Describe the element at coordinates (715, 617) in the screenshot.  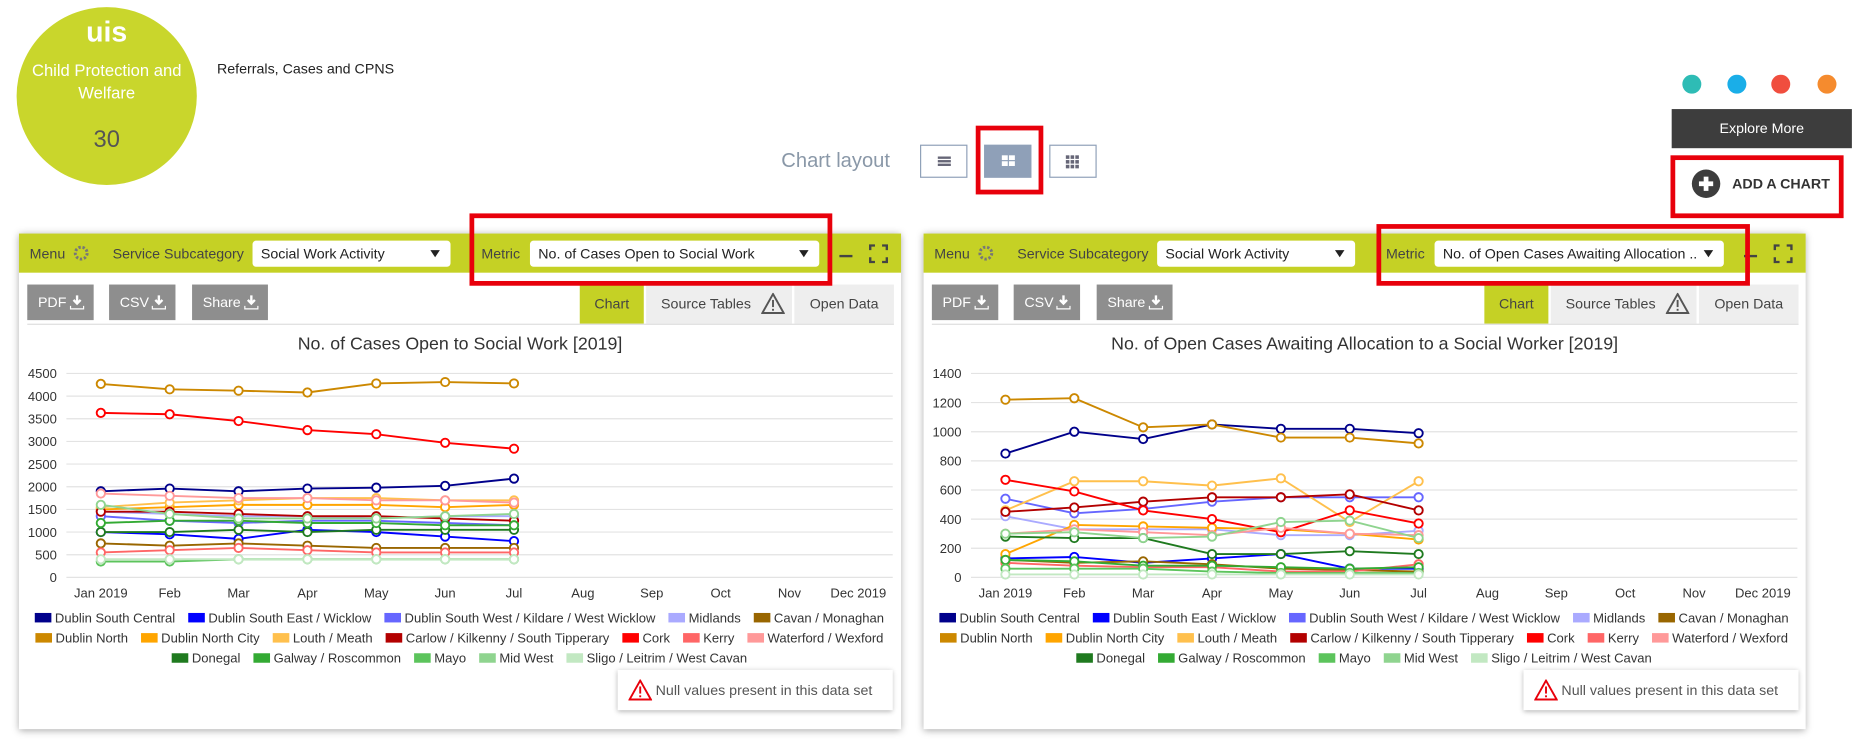
I see `legend-label: Midlands` at that location.